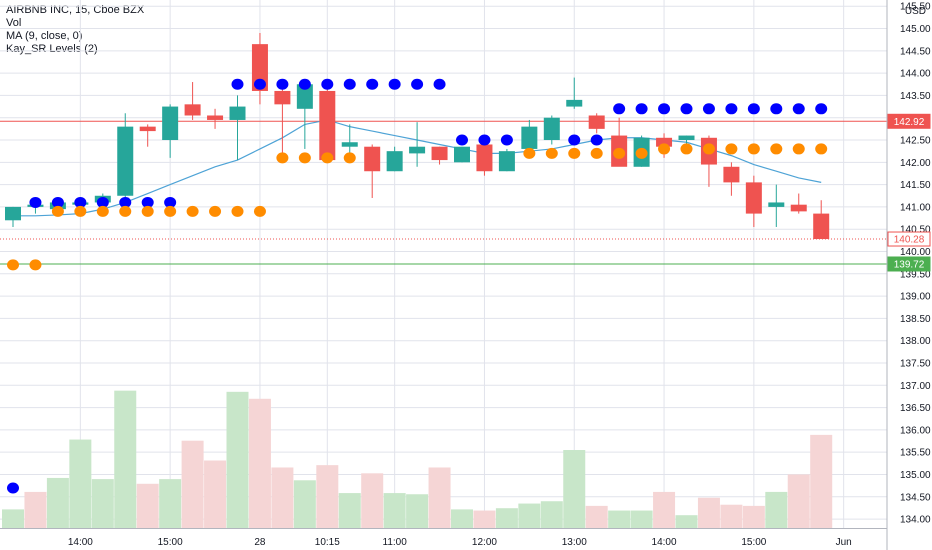  Describe the element at coordinates (915, 207) in the screenshot. I see `y-tick-label: 141.00` at that location.